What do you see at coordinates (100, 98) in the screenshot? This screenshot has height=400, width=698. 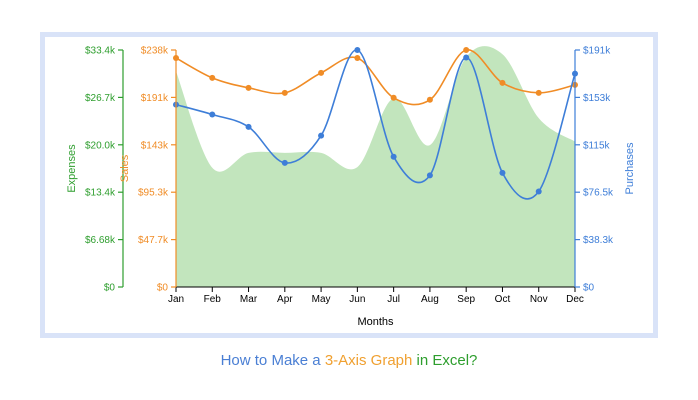 I see `expenses-tick-label: $26.7k` at bounding box center [100, 98].